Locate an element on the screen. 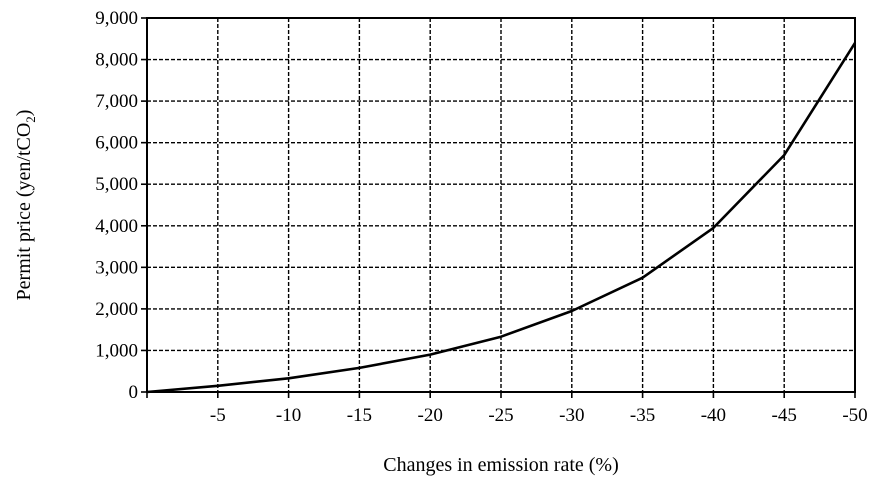  y-tick-label: 4,000 is located at coordinates (116, 226).